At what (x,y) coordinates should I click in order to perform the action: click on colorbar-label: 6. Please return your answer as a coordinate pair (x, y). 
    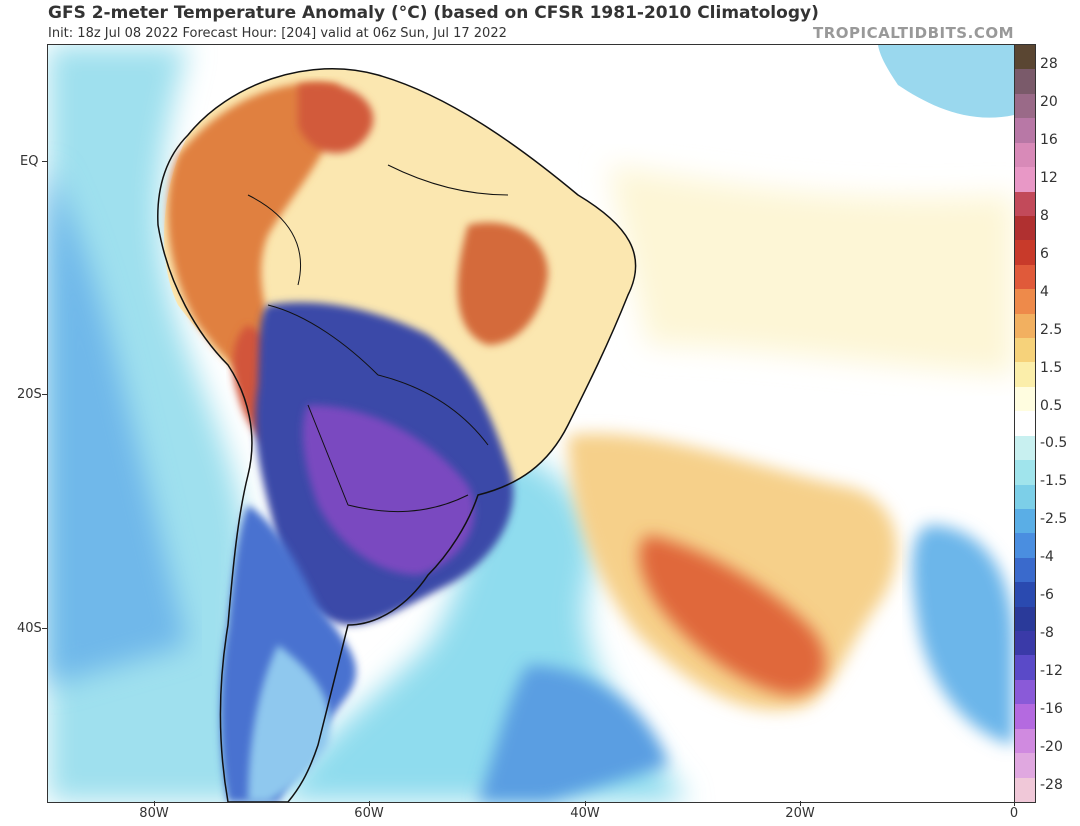
    Looking at the image, I should click on (1044, 253).